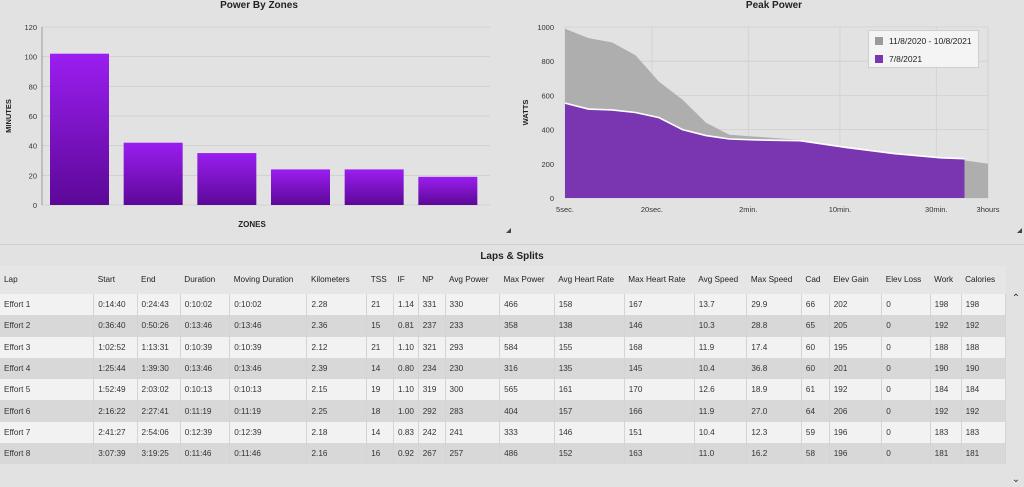  What do you see at coordinates (159, 280) in the screenshot?
I see `laps-header-cell: End` at bounding box center [159, 280].